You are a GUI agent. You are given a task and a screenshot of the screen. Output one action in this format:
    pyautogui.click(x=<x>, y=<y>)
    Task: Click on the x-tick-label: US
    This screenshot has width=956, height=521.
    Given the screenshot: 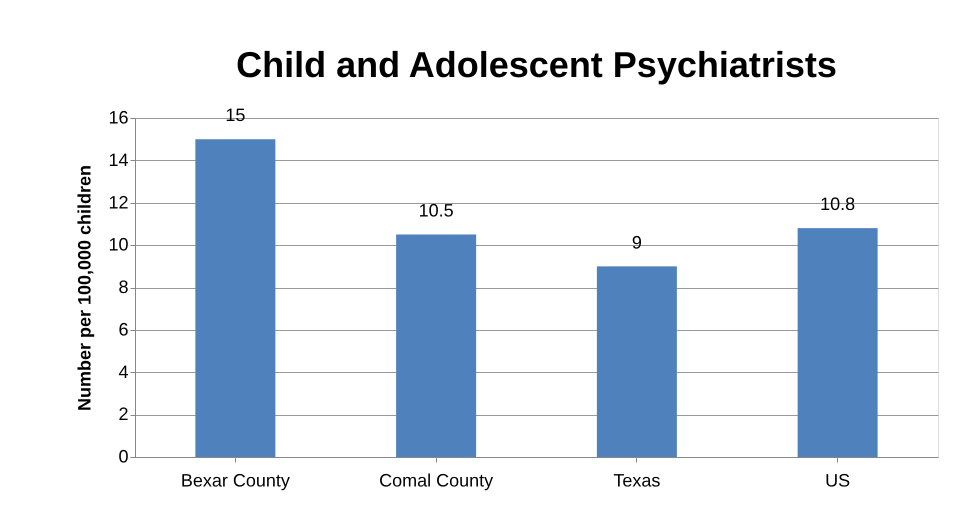 What is the action you would take?
    pyautogui.click(x=837, y=480)
    